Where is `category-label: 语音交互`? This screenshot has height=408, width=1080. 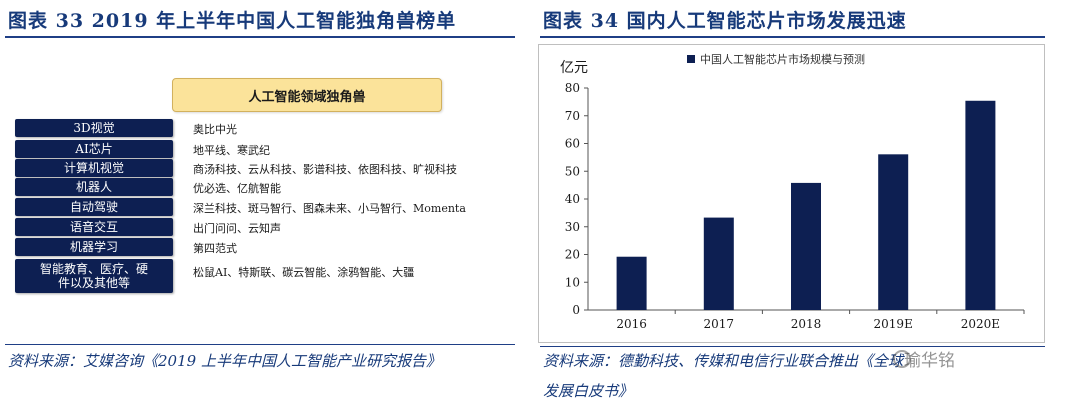 category-label: 语音交互 is located at coordinates (94, 227).